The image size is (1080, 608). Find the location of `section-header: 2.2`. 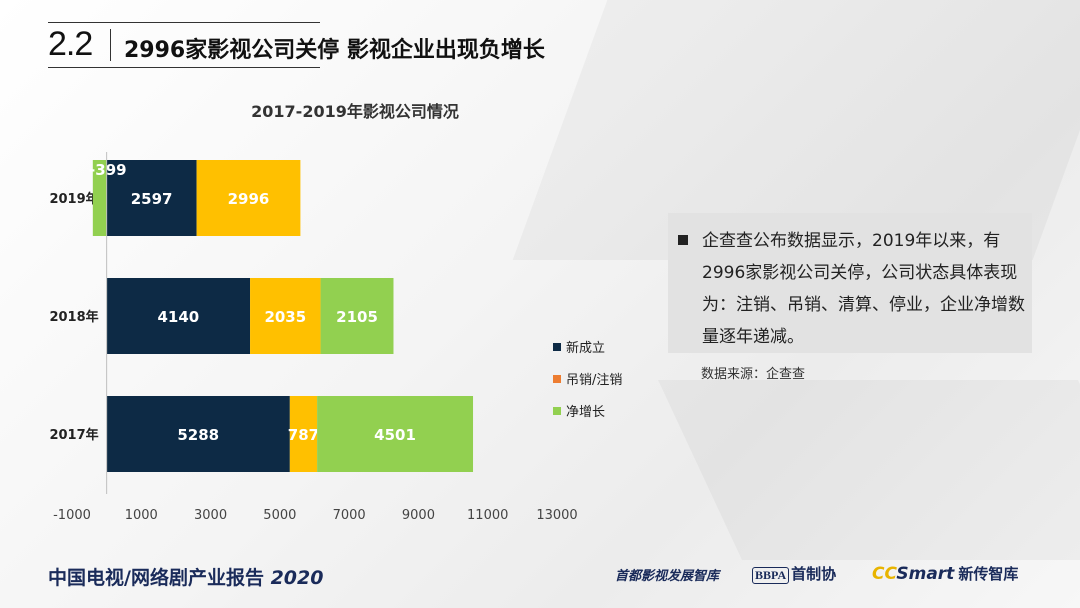

section-header: 2.2 is located at coordinates (184, 45).